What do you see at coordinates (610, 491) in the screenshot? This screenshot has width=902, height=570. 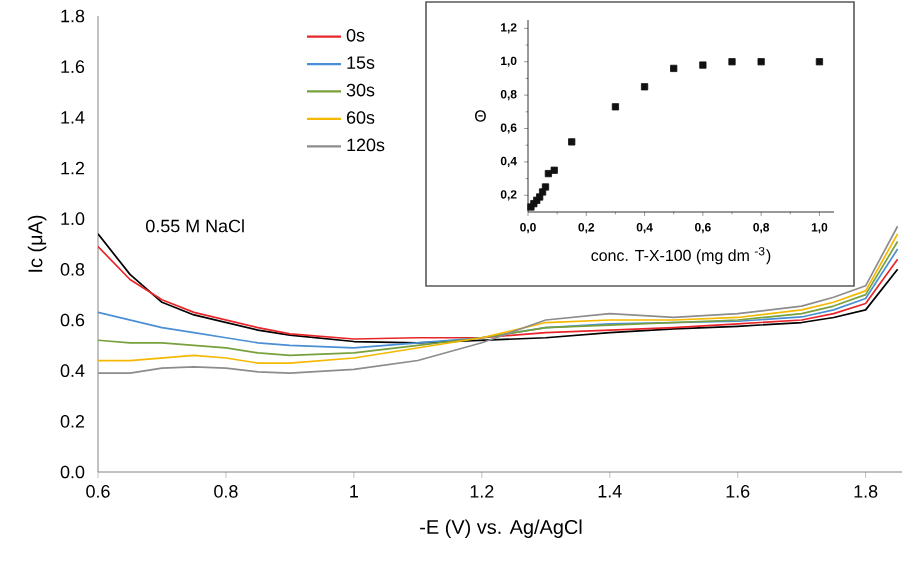 I see `x-tick-label: 1.4` at bounding box center [610, 491].